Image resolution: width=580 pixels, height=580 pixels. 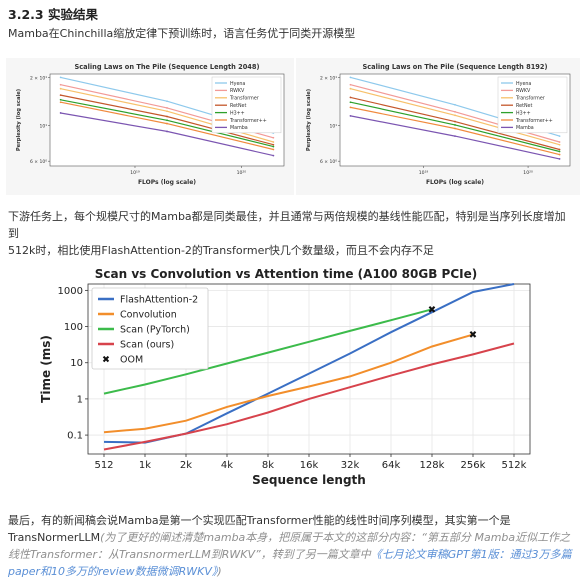 I want to click on x-tick-label: 1k, so click(x=145, y=465).